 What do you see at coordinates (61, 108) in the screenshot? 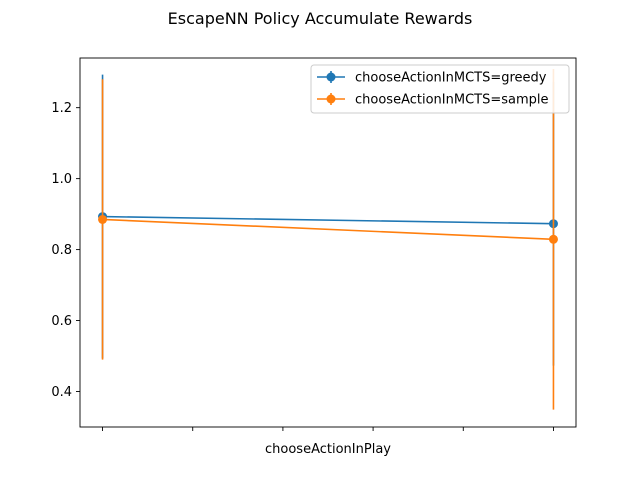
I see `y-tick-label: 1.2` at bounding box center [61, 108].